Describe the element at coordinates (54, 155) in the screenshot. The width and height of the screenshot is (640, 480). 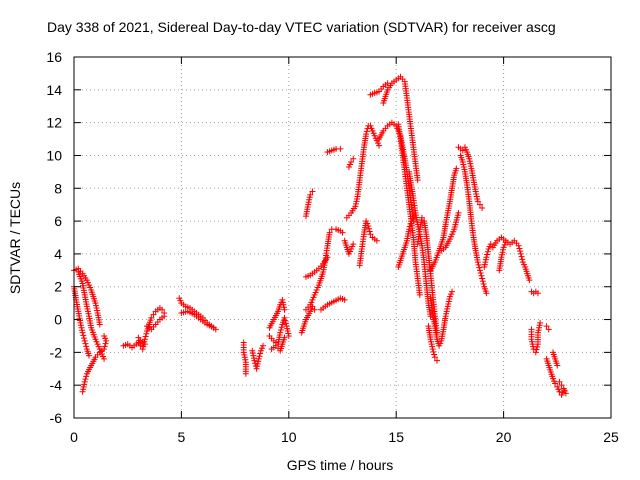
I see `y-tick-label: 10` at that location.